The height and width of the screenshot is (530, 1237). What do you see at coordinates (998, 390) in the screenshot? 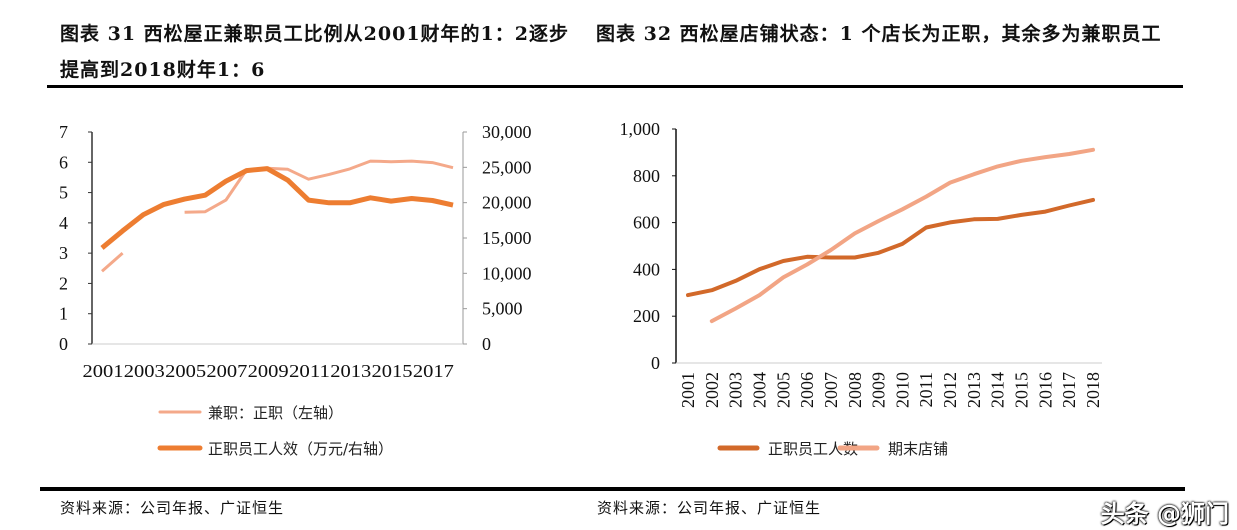
I see `x-tick-label: 2014` at bounding box center [998, 390].